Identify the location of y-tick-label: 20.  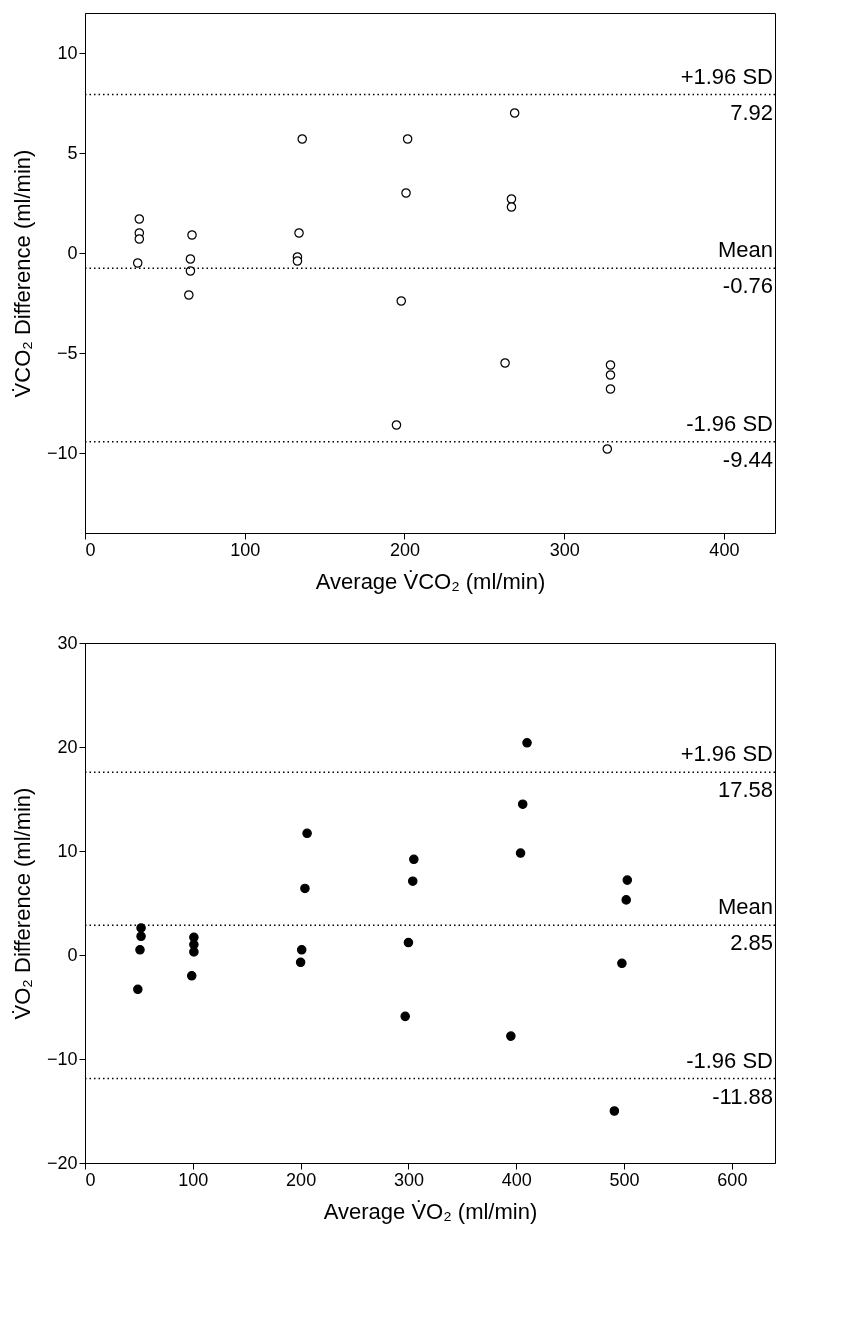
(67, 746).